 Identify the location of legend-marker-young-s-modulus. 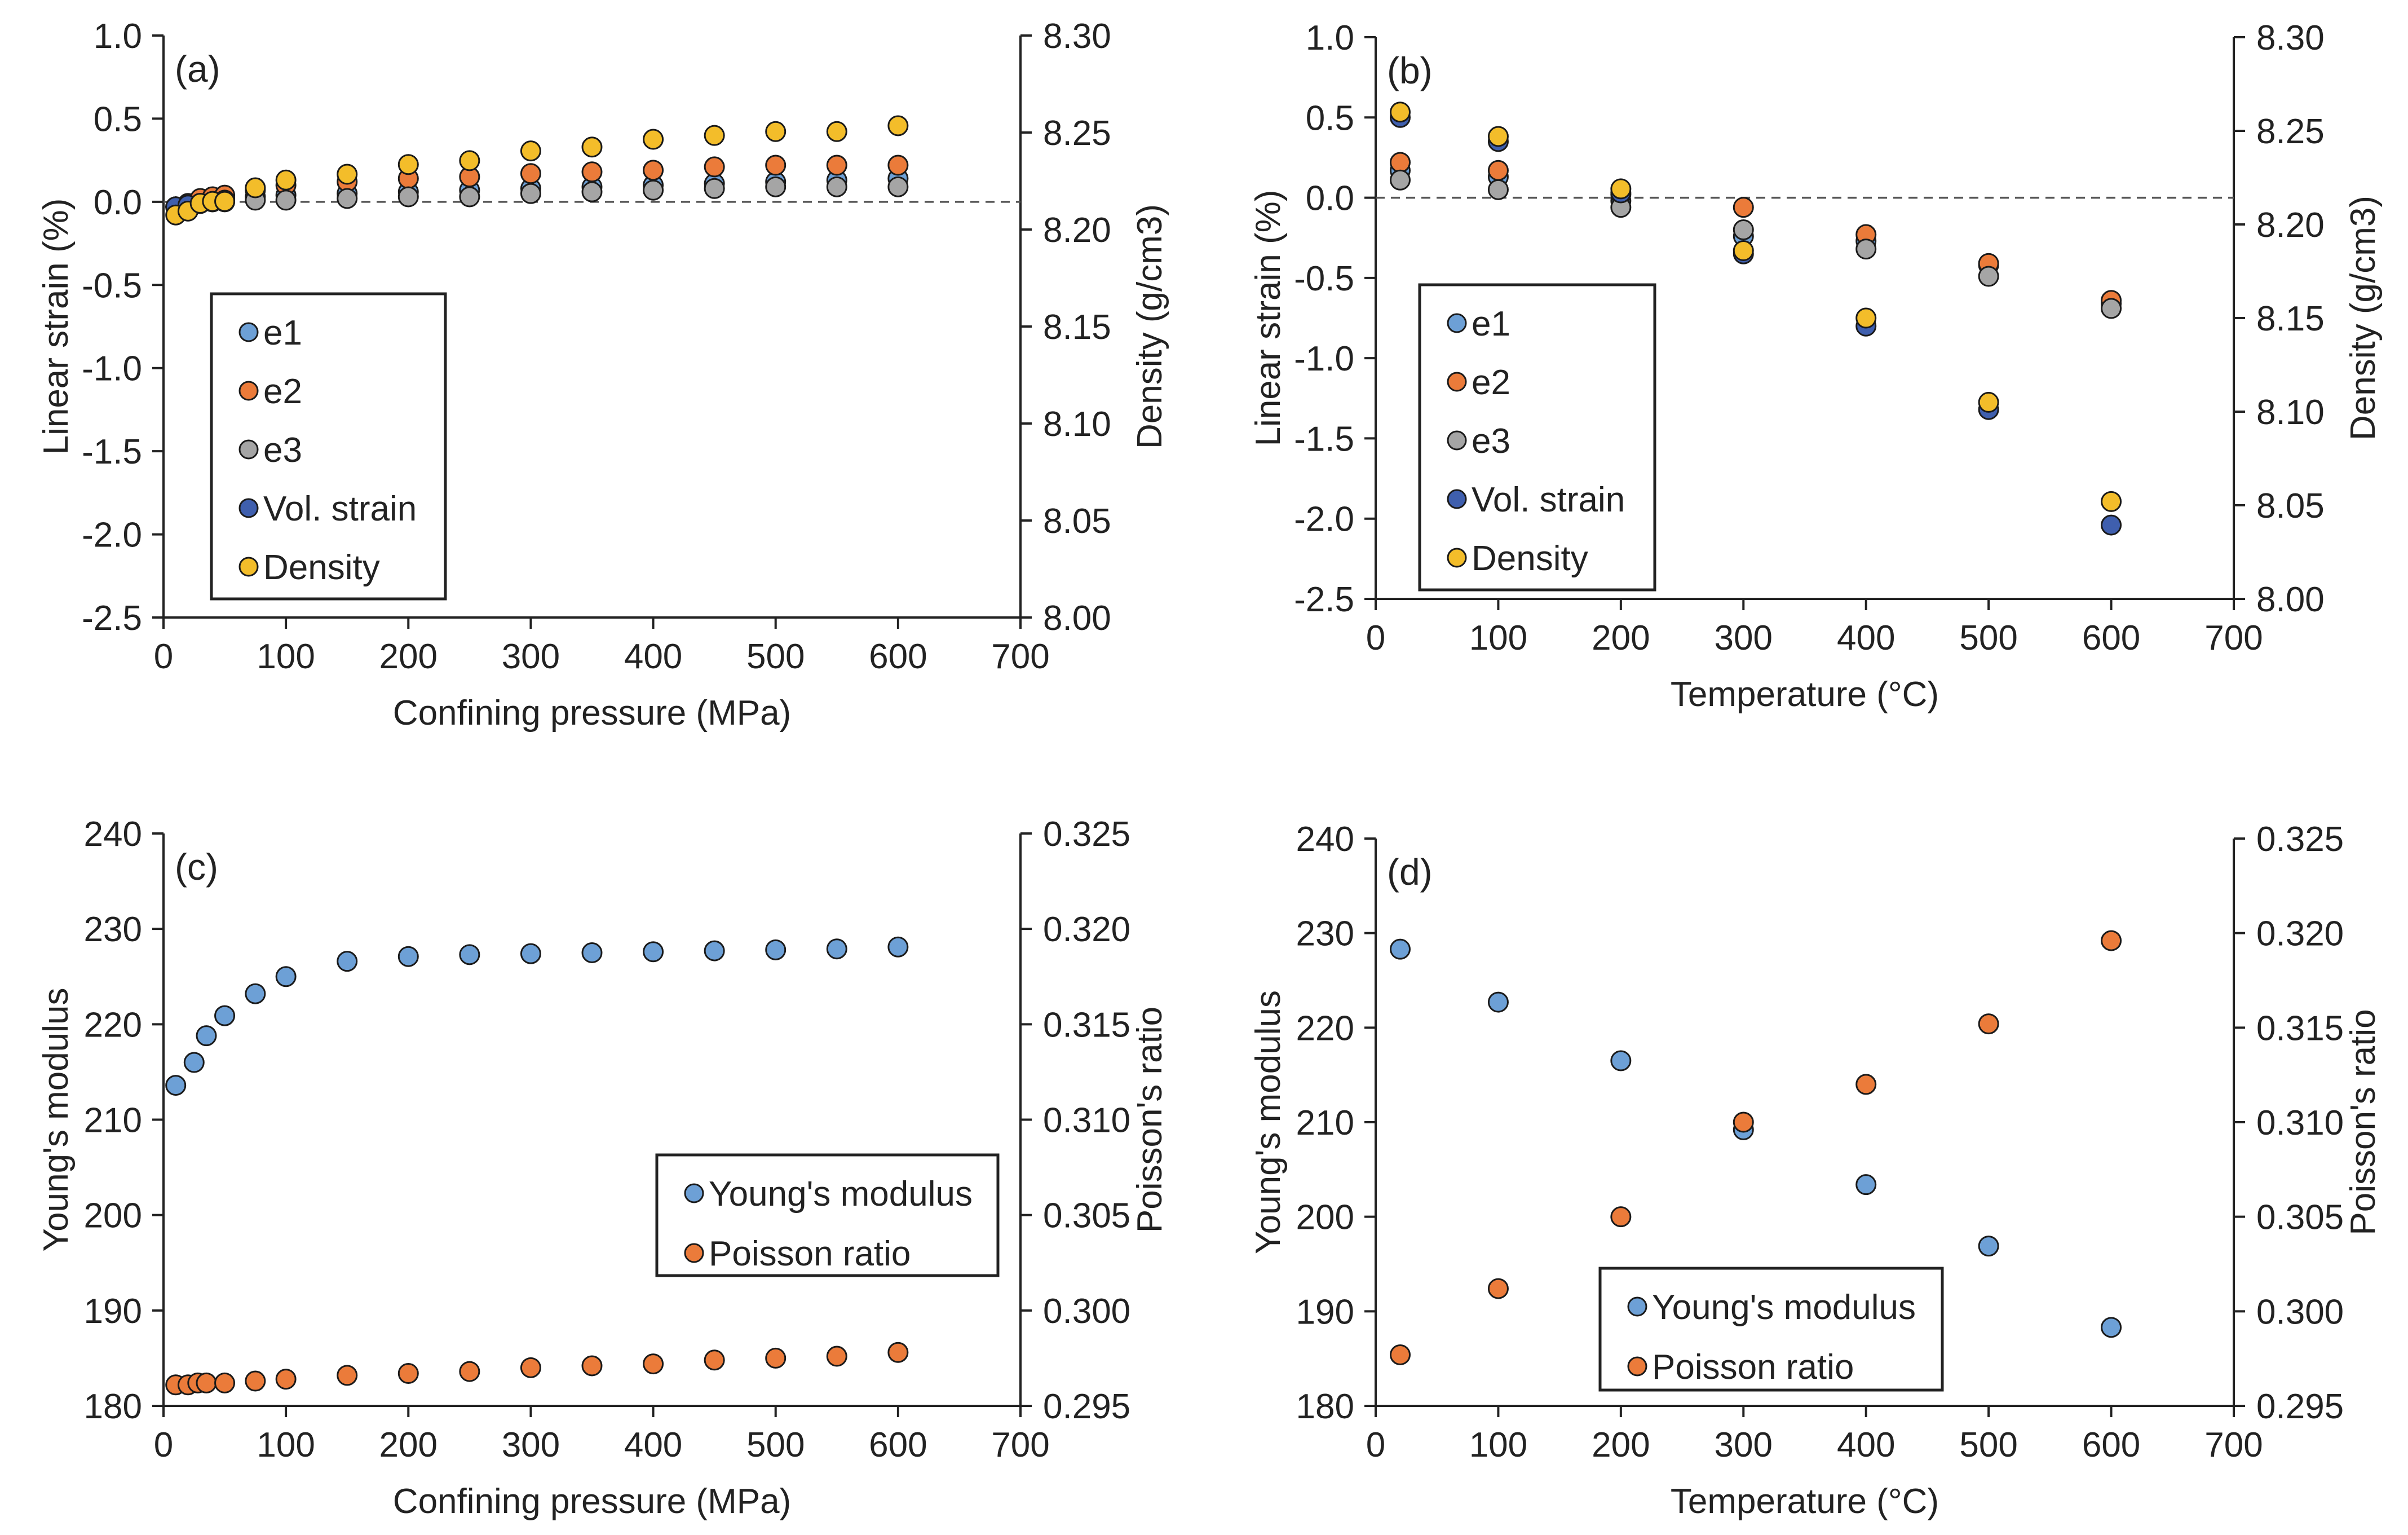
(694, 1193).